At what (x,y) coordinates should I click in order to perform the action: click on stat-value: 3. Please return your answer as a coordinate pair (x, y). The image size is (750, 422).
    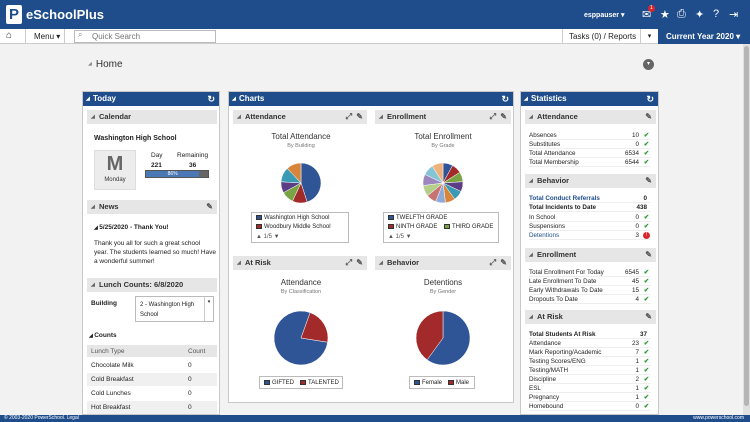
    Looking at the image, I should click on (637, 235).